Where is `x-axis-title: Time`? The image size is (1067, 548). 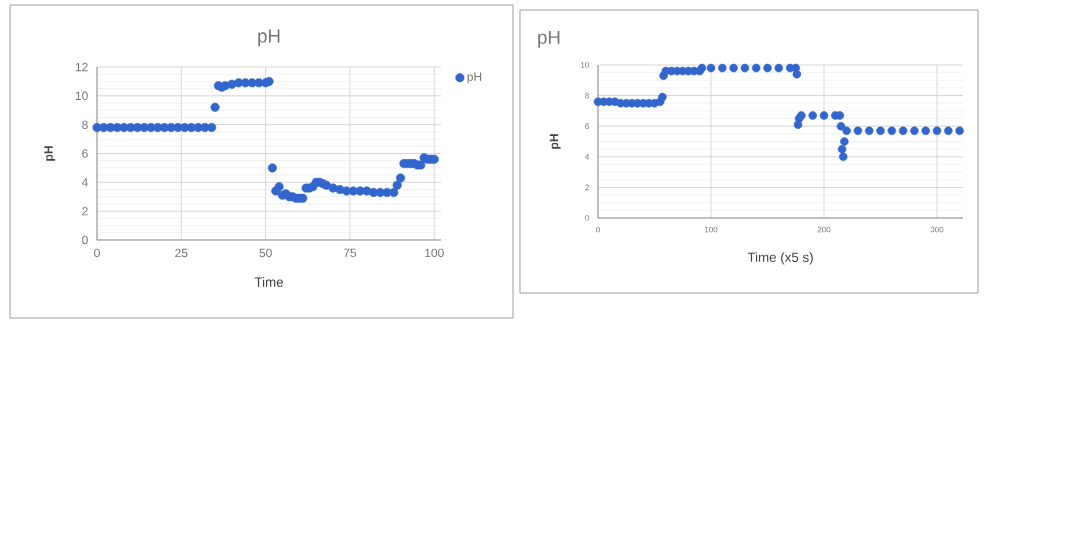
x-axis-title: Time is located at coordinates (268, 282).